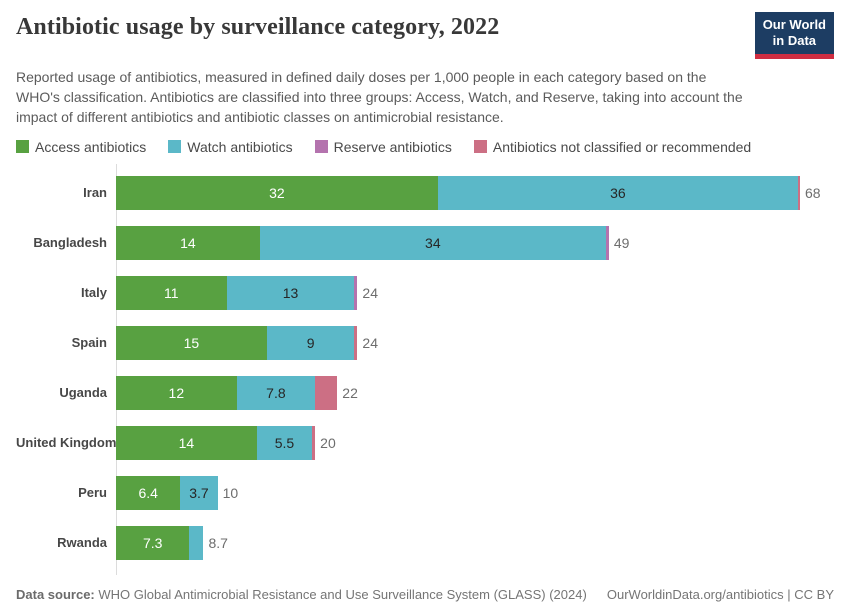 The image size is (850, 602). Describe the element at coordinates (328, 442) in the screenshot. I see `total-value-label: 20` at that location.